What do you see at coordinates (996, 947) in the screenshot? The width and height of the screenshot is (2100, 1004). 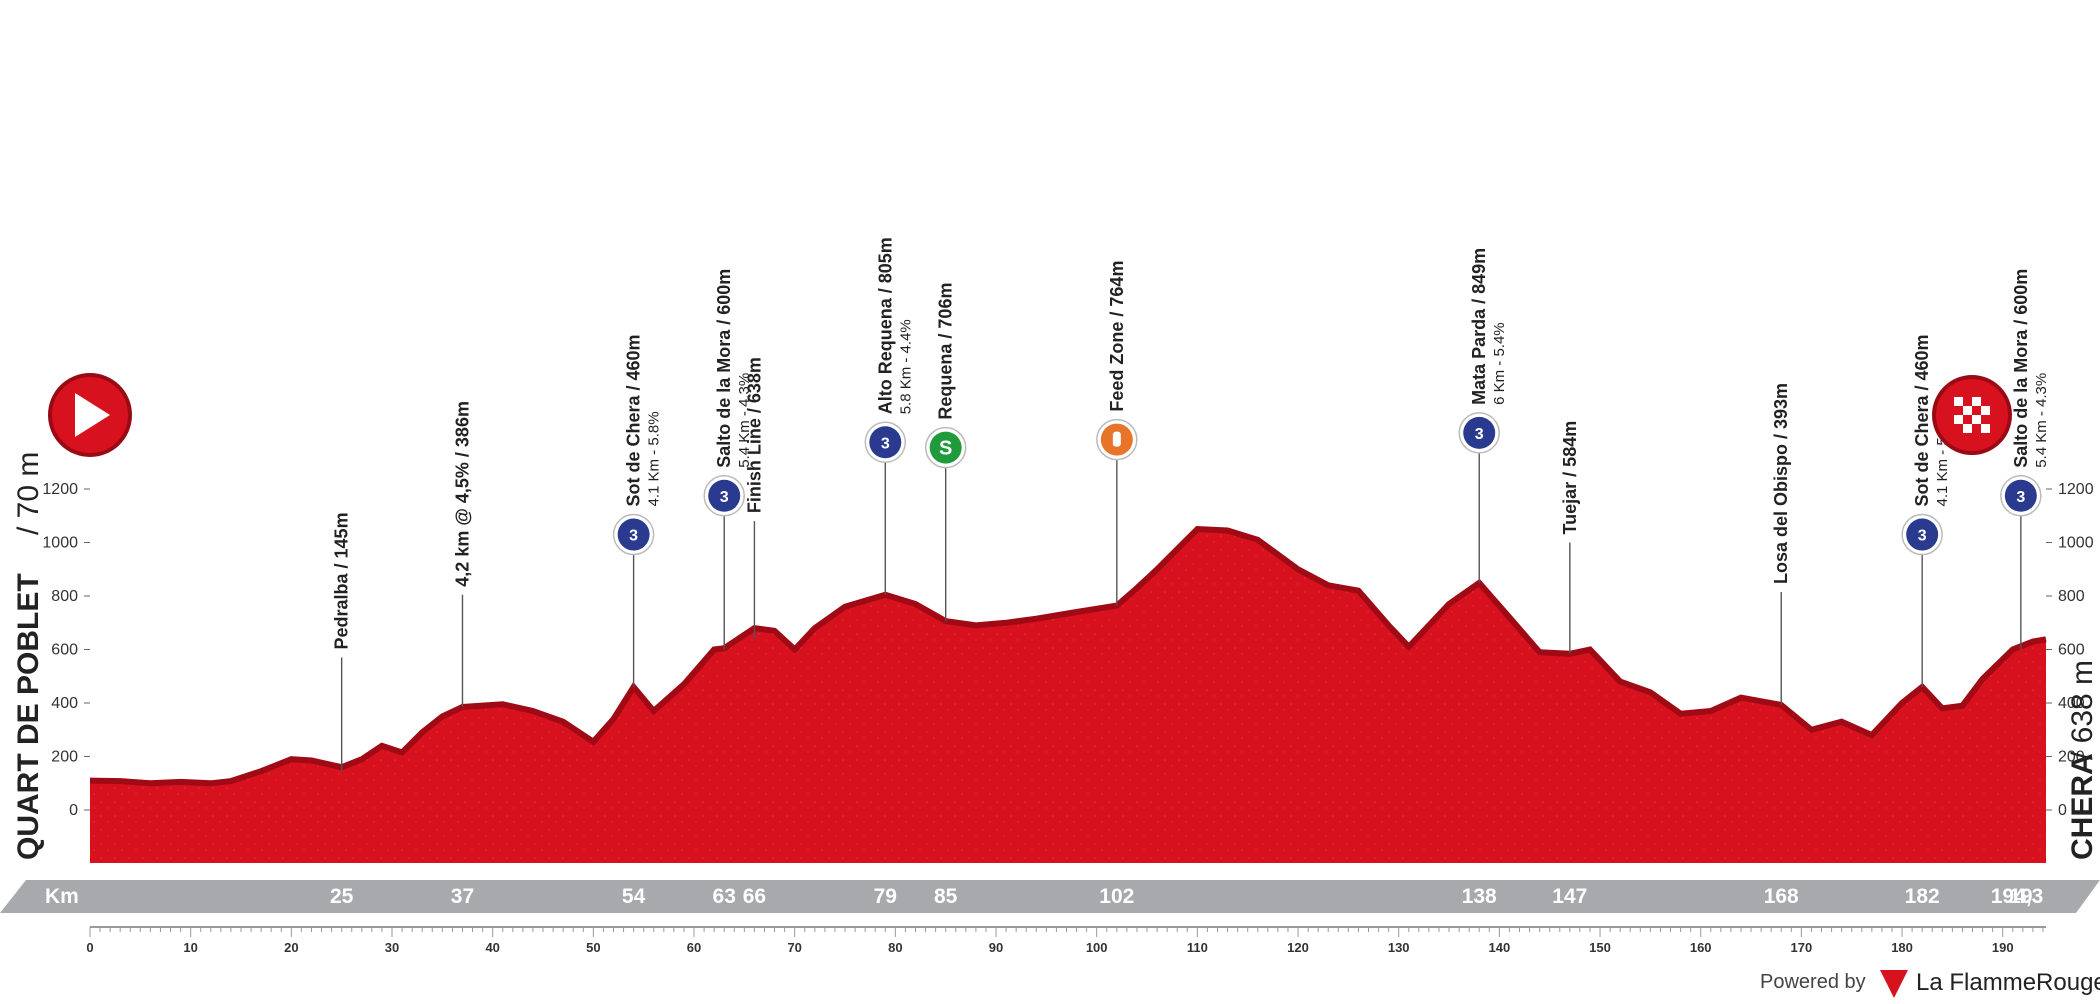 I see `x-tick-label: 90` at bounding box center [996, 947].